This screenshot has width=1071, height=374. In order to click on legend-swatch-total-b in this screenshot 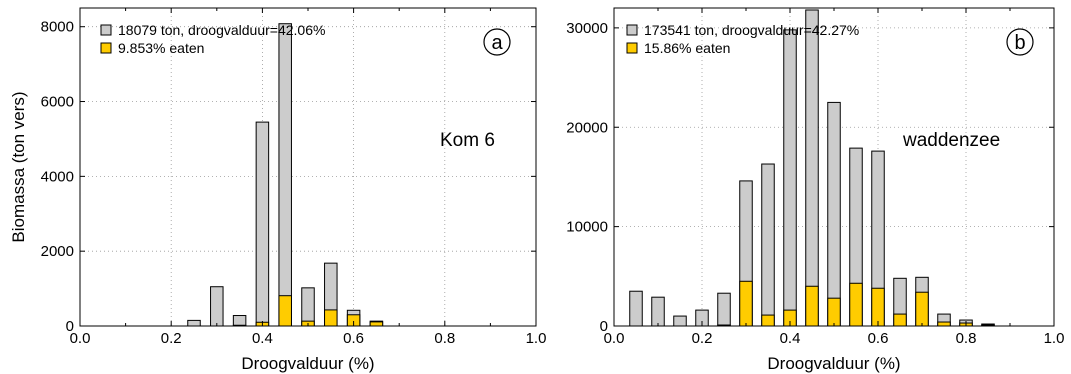, I will do `click(632, 30)`.